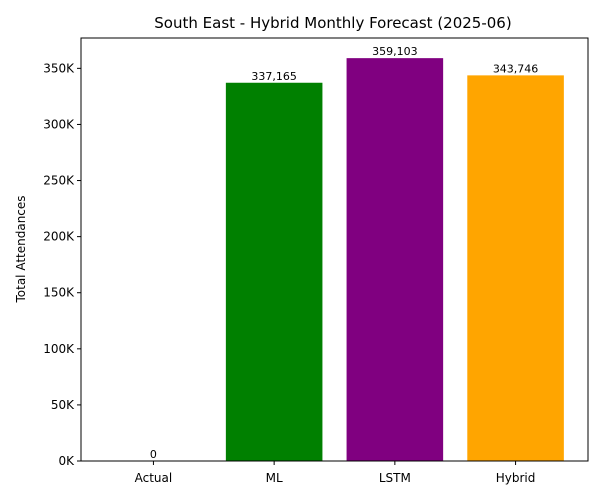  Describe the element at coordinates (59, 349) in the screenshot. I see `y-tick-label: 100K` at that location.